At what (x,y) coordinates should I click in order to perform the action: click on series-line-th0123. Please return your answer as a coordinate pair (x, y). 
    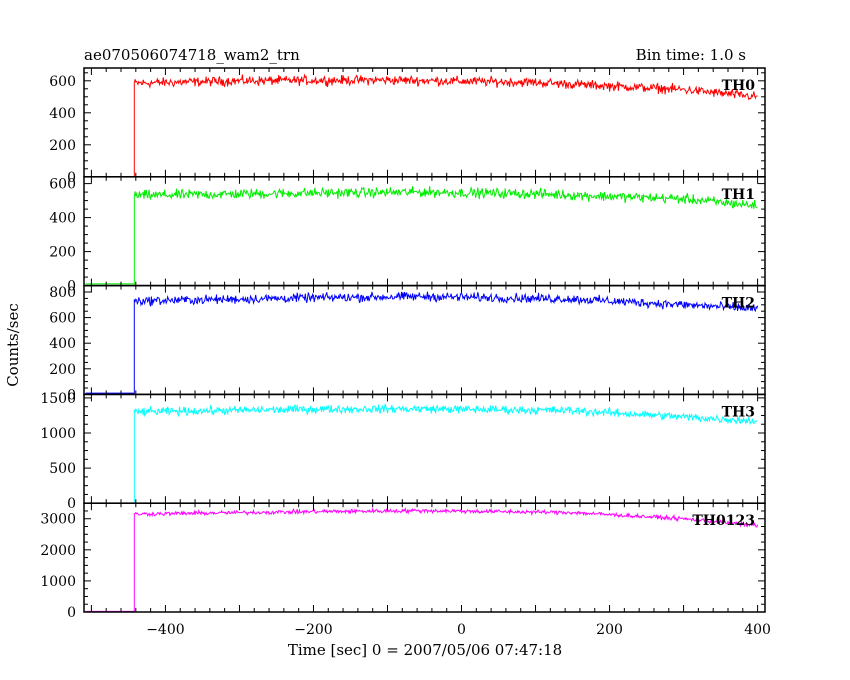
    Looking at the image, I should click on (422, 559).